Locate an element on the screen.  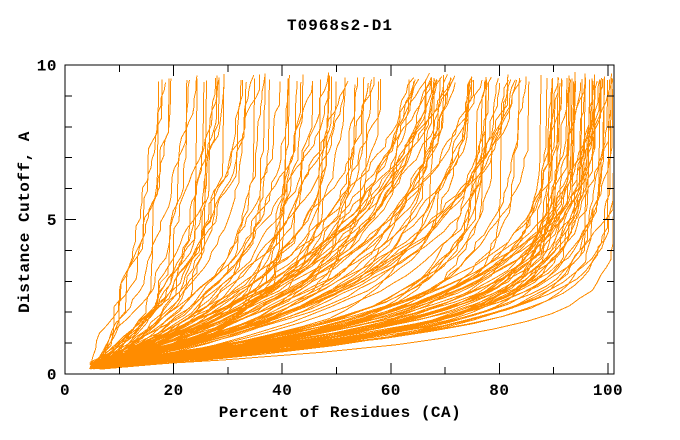
x-tick-label: 100 is located at coordinates (608, 391).